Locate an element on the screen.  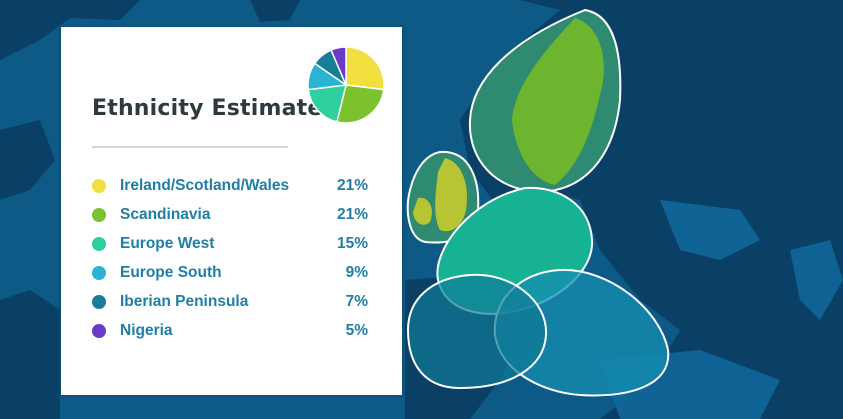
ethnicity-row: Europe West 15% is located at coordinates (230, 247).